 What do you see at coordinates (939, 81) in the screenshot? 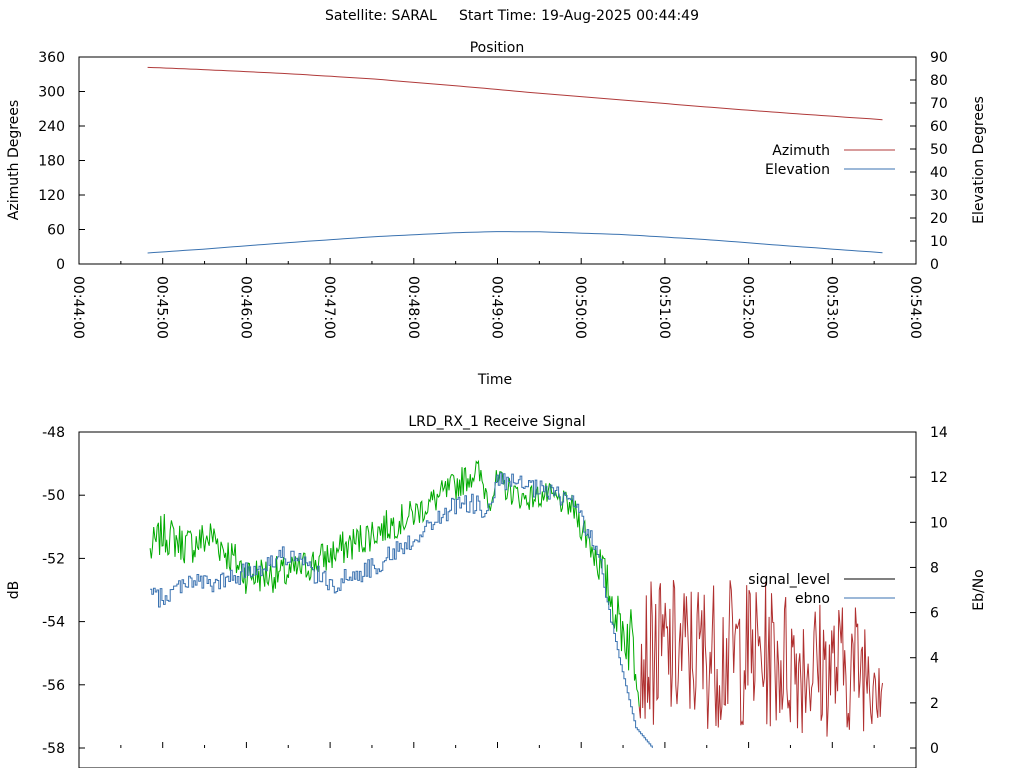
I see `position-y2-tick-label: 80` at bounding box center [939, 81].